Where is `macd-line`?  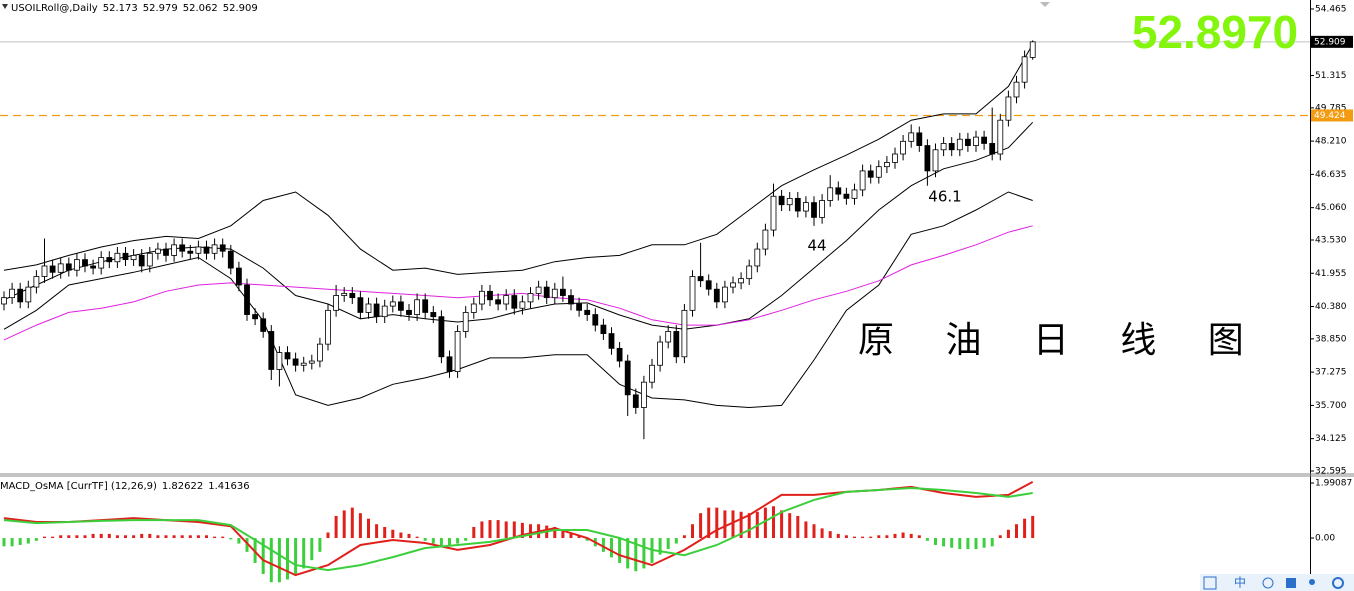 macd-line is located at coordinates (518, 529).